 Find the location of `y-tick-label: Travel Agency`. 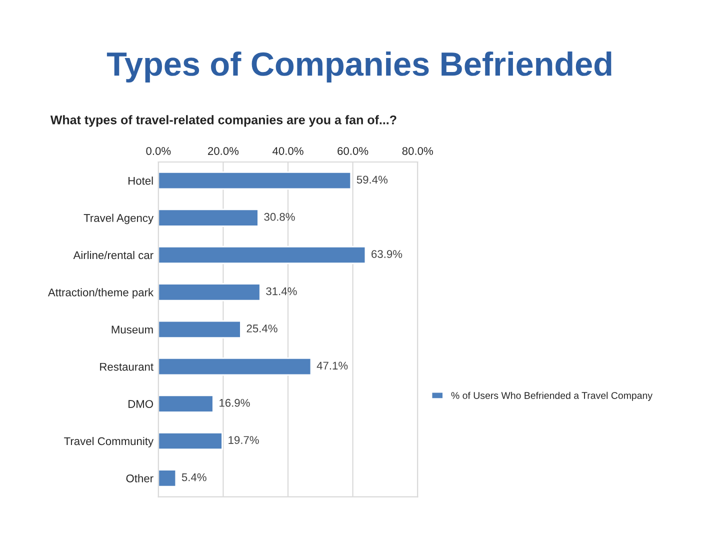

y-tick-label: Travel Agency is located at coordinates (119, 219).